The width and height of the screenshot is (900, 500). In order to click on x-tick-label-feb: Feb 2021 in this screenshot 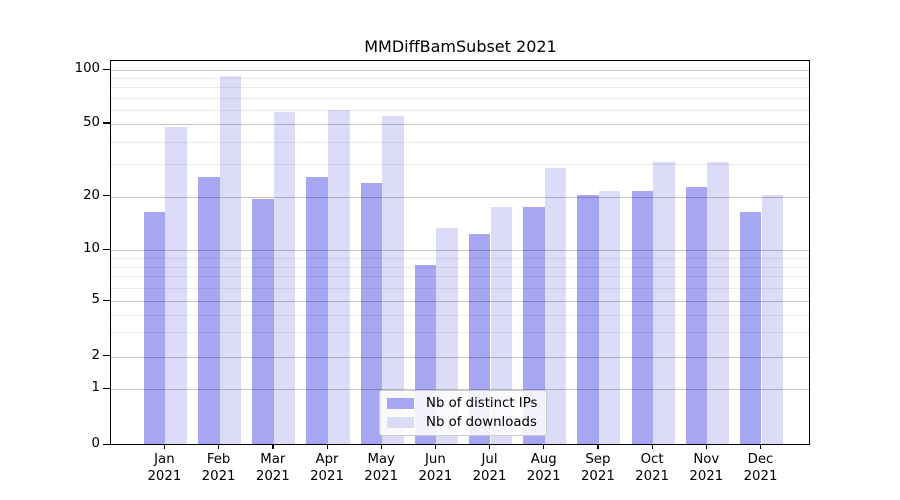, I will do `click(218, 468)`.